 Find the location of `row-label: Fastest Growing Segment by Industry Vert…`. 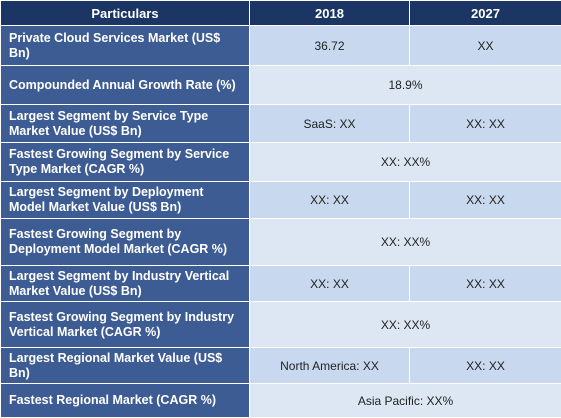

row-label: Fastest Growing Segment by Industry Vert… is located at coordinates (125, 325).